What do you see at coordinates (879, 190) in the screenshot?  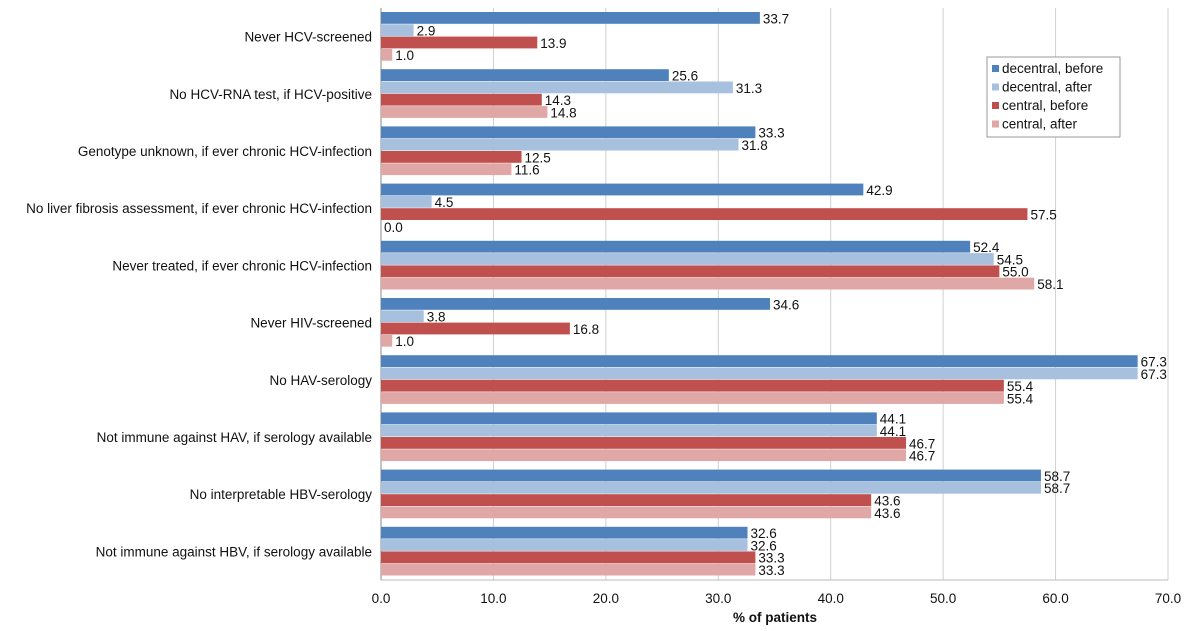 I see `data-label: 42.9` at bounding box center [879, 190].